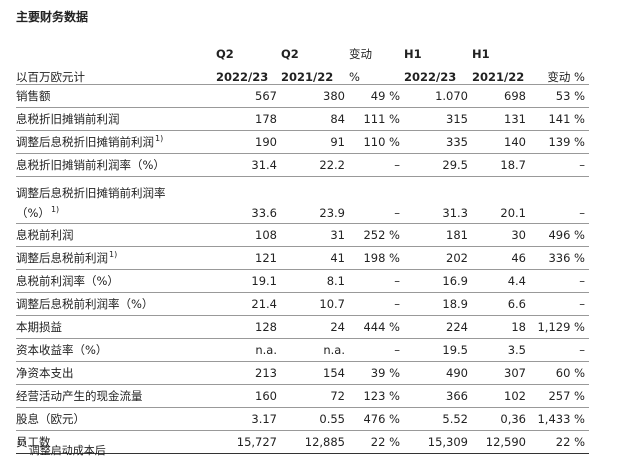 This screenshot has width=622, height=463. I want to click on value-cell: 84, so click(315, 119).